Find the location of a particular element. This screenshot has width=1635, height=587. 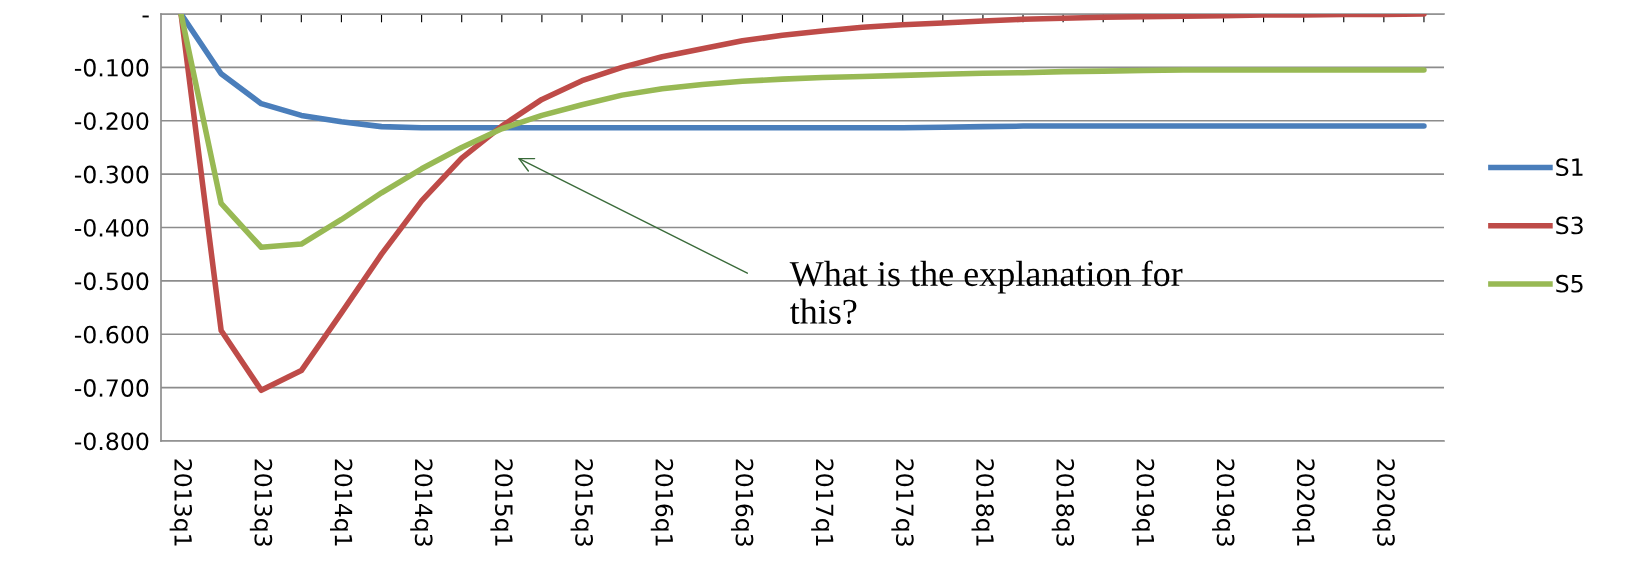

x-tick-label: 2018q3 is located at coordinates (1063, 502).